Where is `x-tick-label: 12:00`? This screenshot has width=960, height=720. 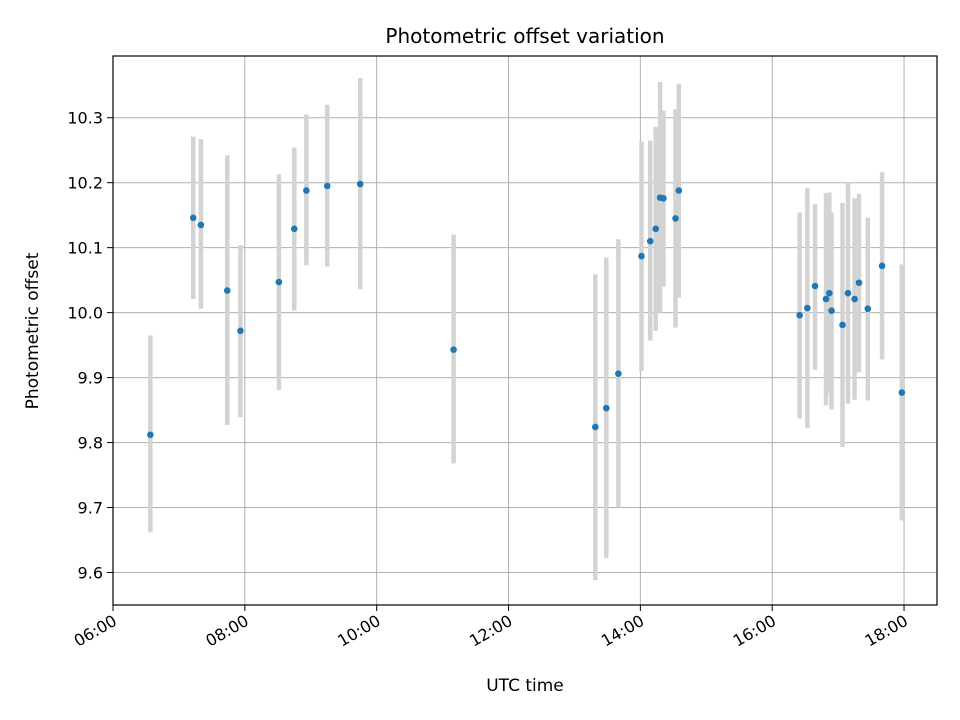
x-tick-label: 12:00 is located at coordinates (490, 631).